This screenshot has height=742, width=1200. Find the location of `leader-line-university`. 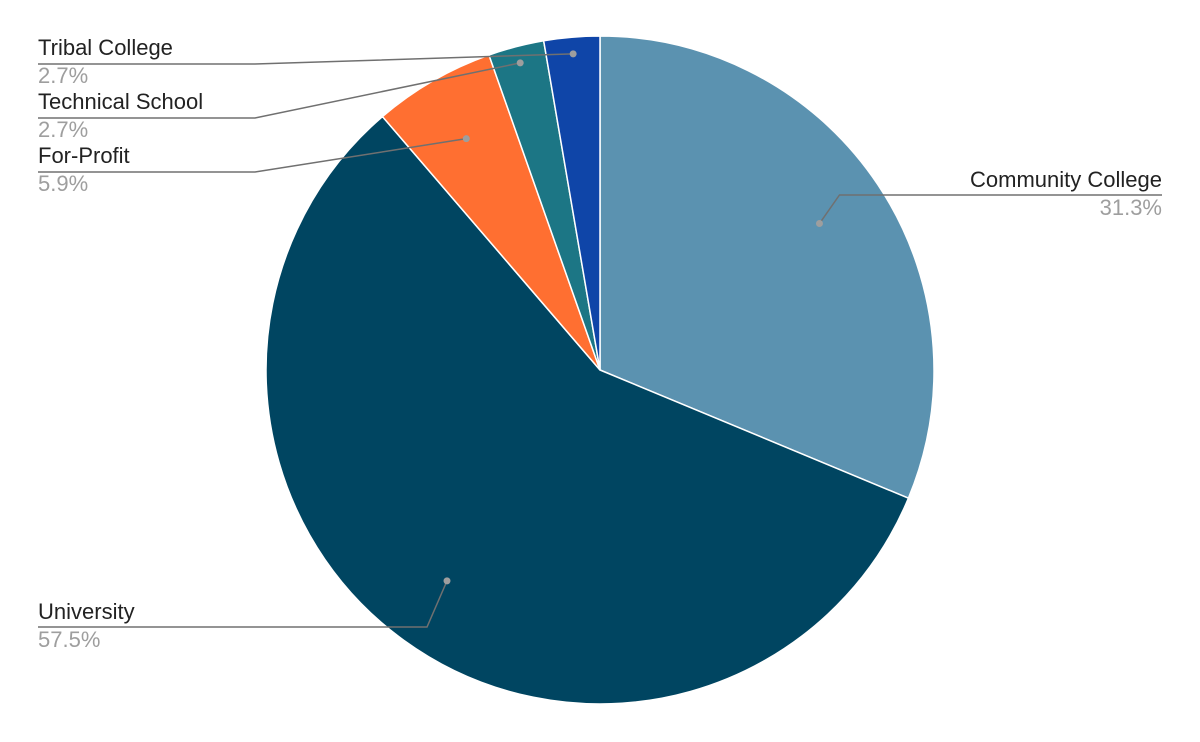

leader-line-university is located at coordinates (243, 604).